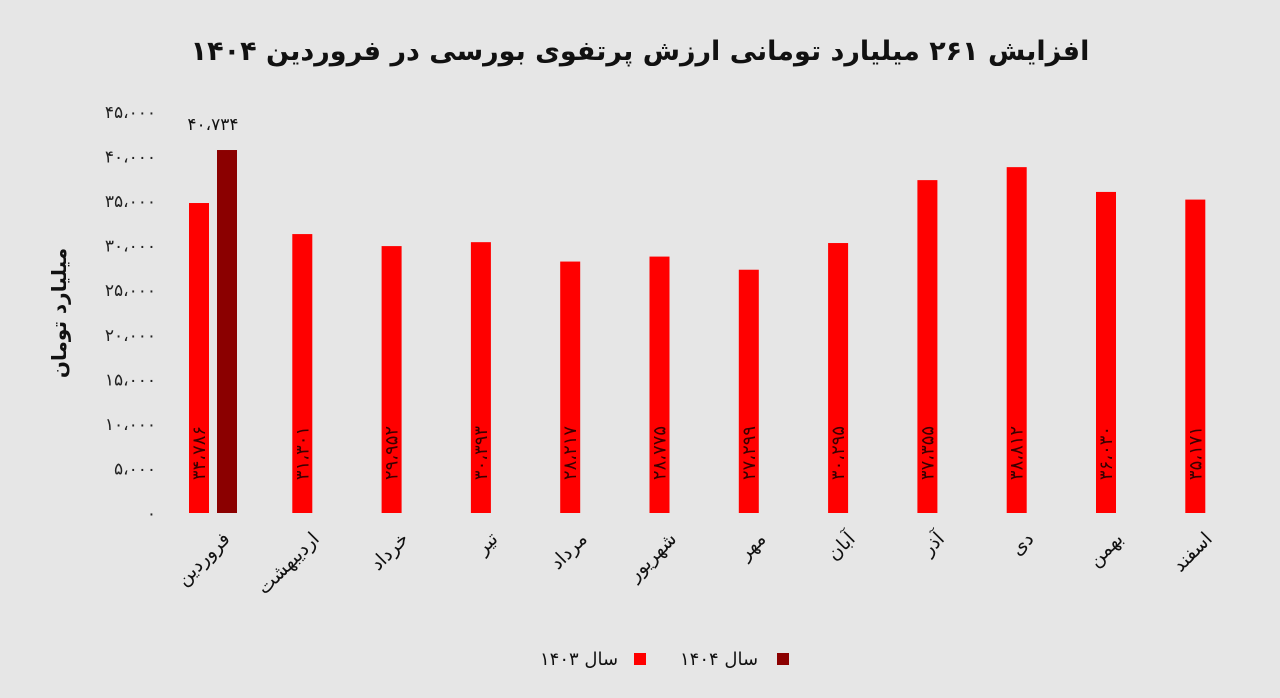  I want to click on bar-value-label: ۲۷،۲۹۹, so click(749, 453).